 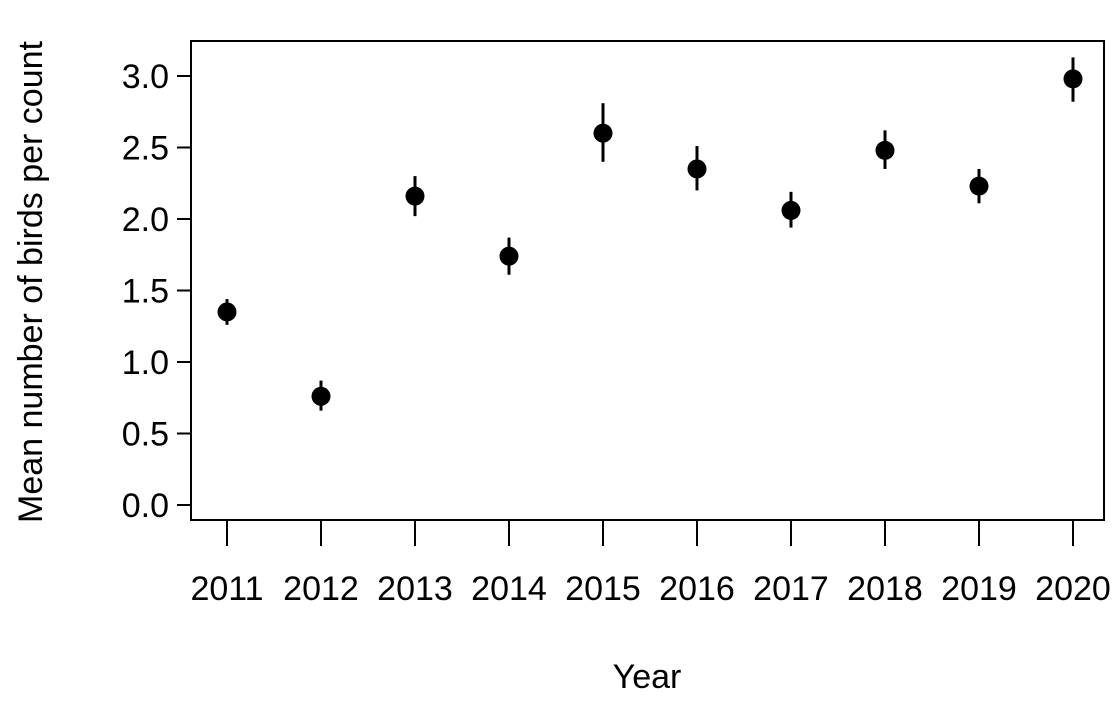 What do you see at coordinates (791, 589) in the screenshot?
I see `x-tick-label: 2017` at bounding box center [791, 589].